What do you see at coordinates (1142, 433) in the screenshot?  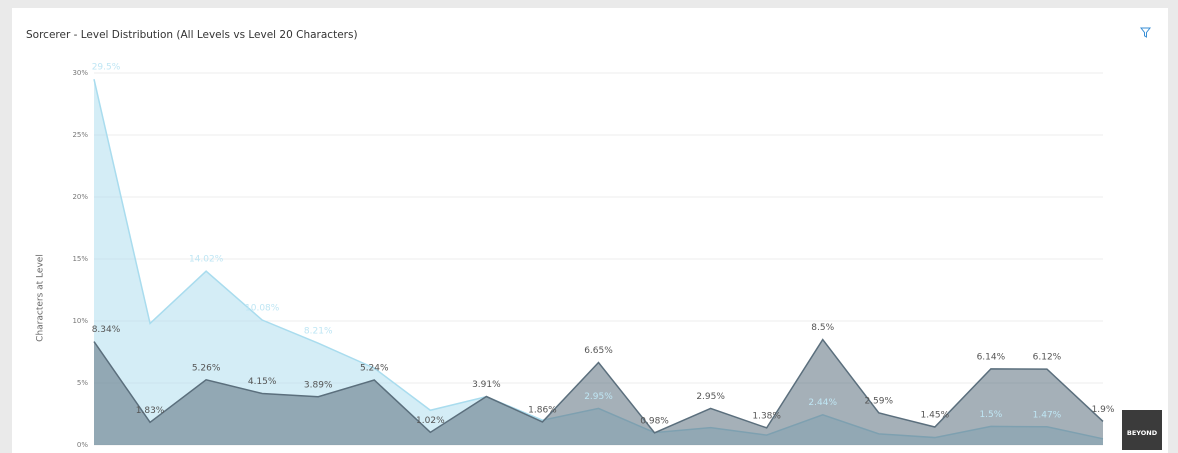 I see `watermark: BEYOND` at bounding box center [1142, 433].